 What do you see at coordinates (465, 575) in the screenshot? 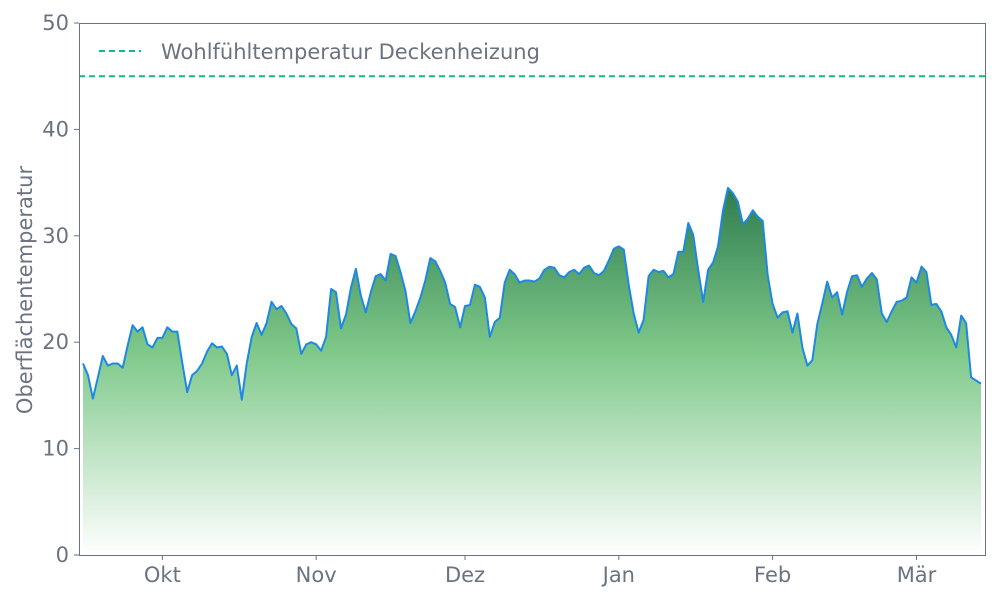
I see `x-tick-label: Dez` at bounding box center [465, 575].